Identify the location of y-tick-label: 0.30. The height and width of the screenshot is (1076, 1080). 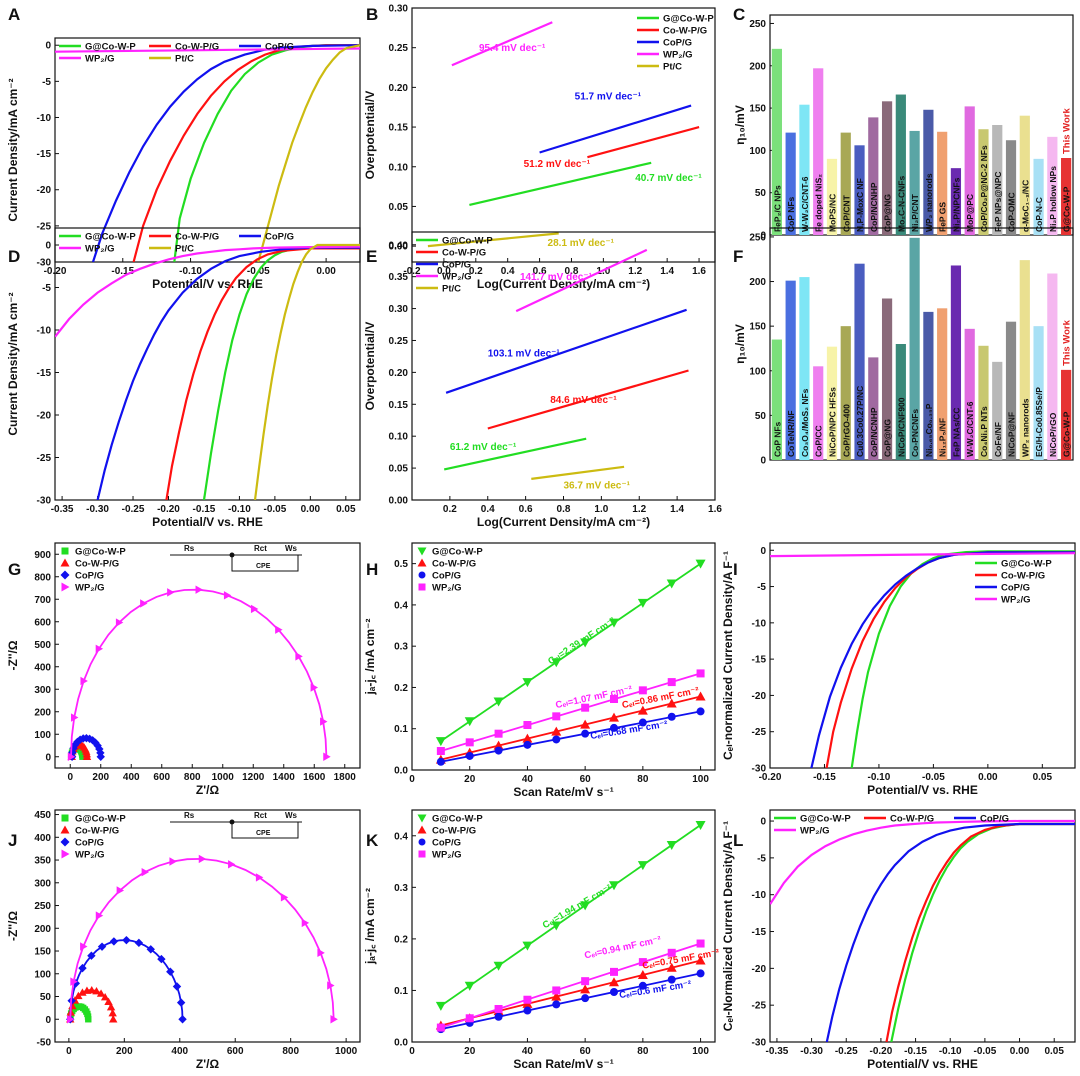
(399, 9).